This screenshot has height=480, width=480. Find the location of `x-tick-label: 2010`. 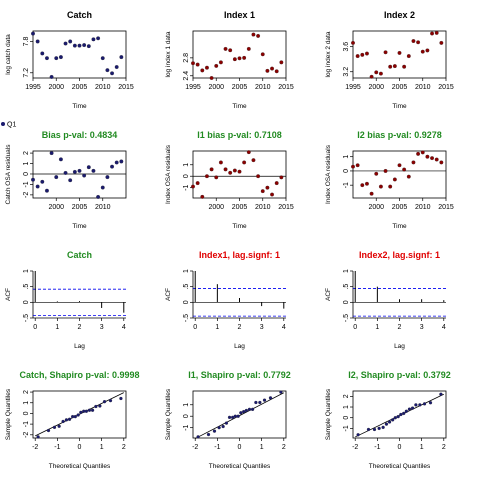

x-tick-label: 2010 is located at coordinates (103, 87).